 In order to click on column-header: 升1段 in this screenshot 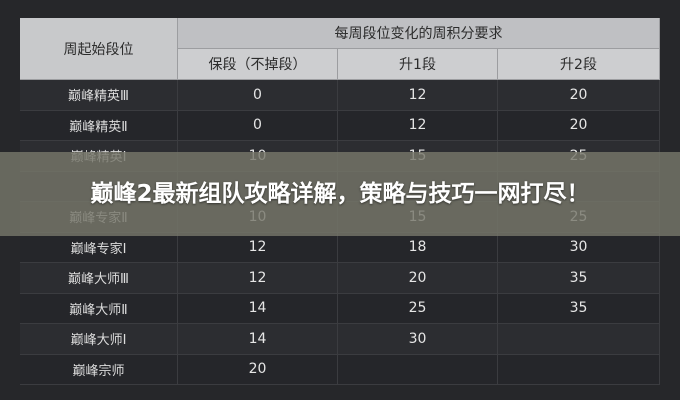, I will do `click(418, 64)`.